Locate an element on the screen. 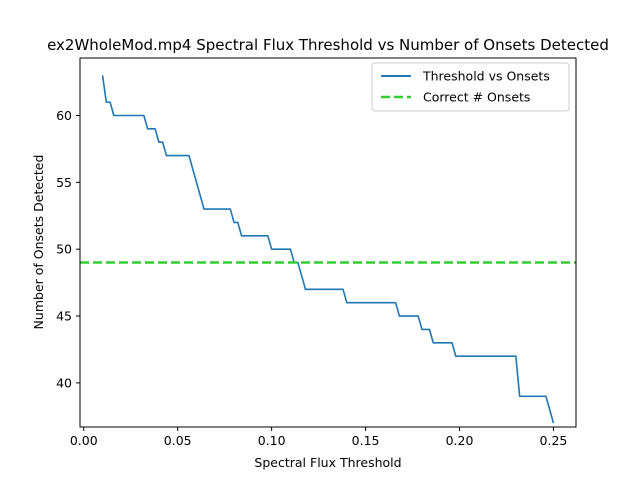 This screenshot has width=640, height=480. y-tick-label: 45 is located at coordinates (64, 316).